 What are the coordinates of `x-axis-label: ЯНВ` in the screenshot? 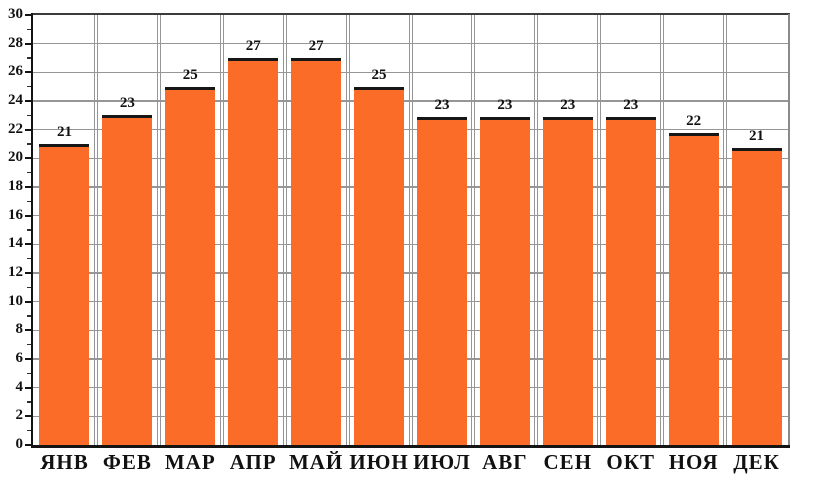 It's located at (64, 462).